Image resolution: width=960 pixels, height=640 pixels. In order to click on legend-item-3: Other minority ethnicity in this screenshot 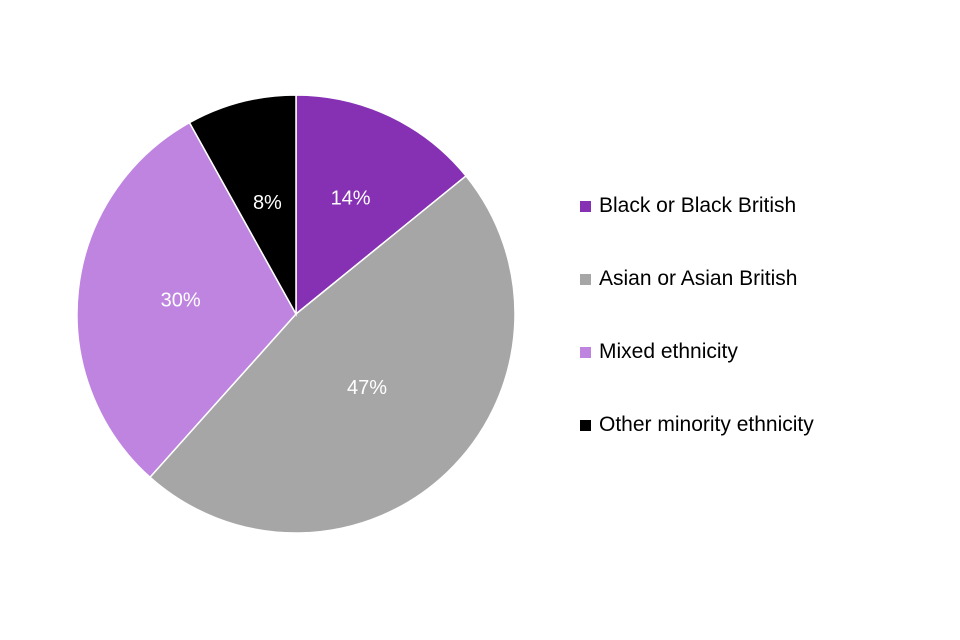, I will do `click(697, 425)`.